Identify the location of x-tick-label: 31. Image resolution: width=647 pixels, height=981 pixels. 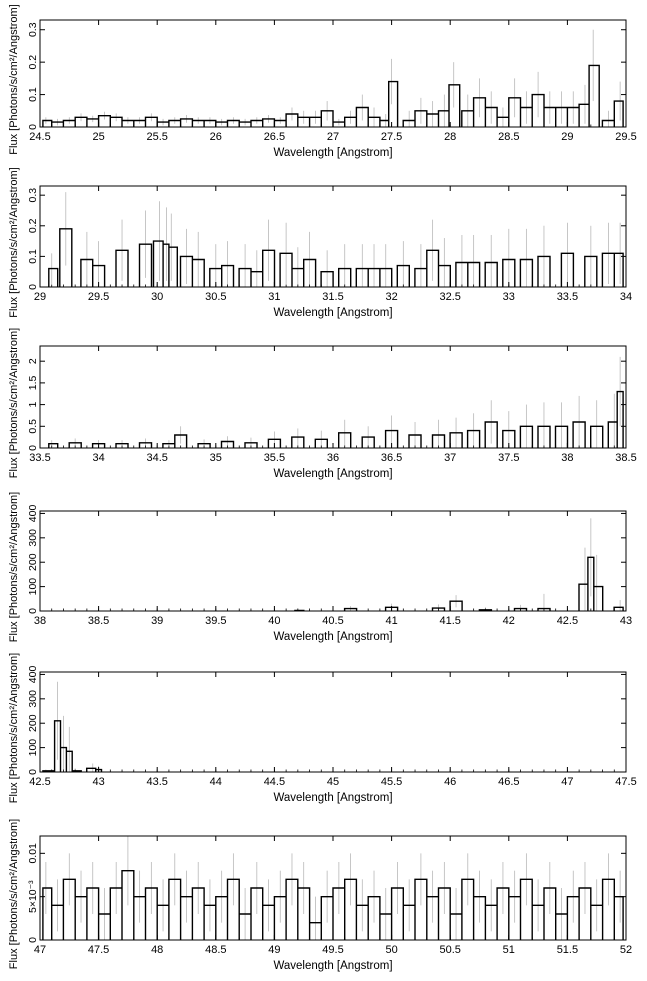
(274, 297).